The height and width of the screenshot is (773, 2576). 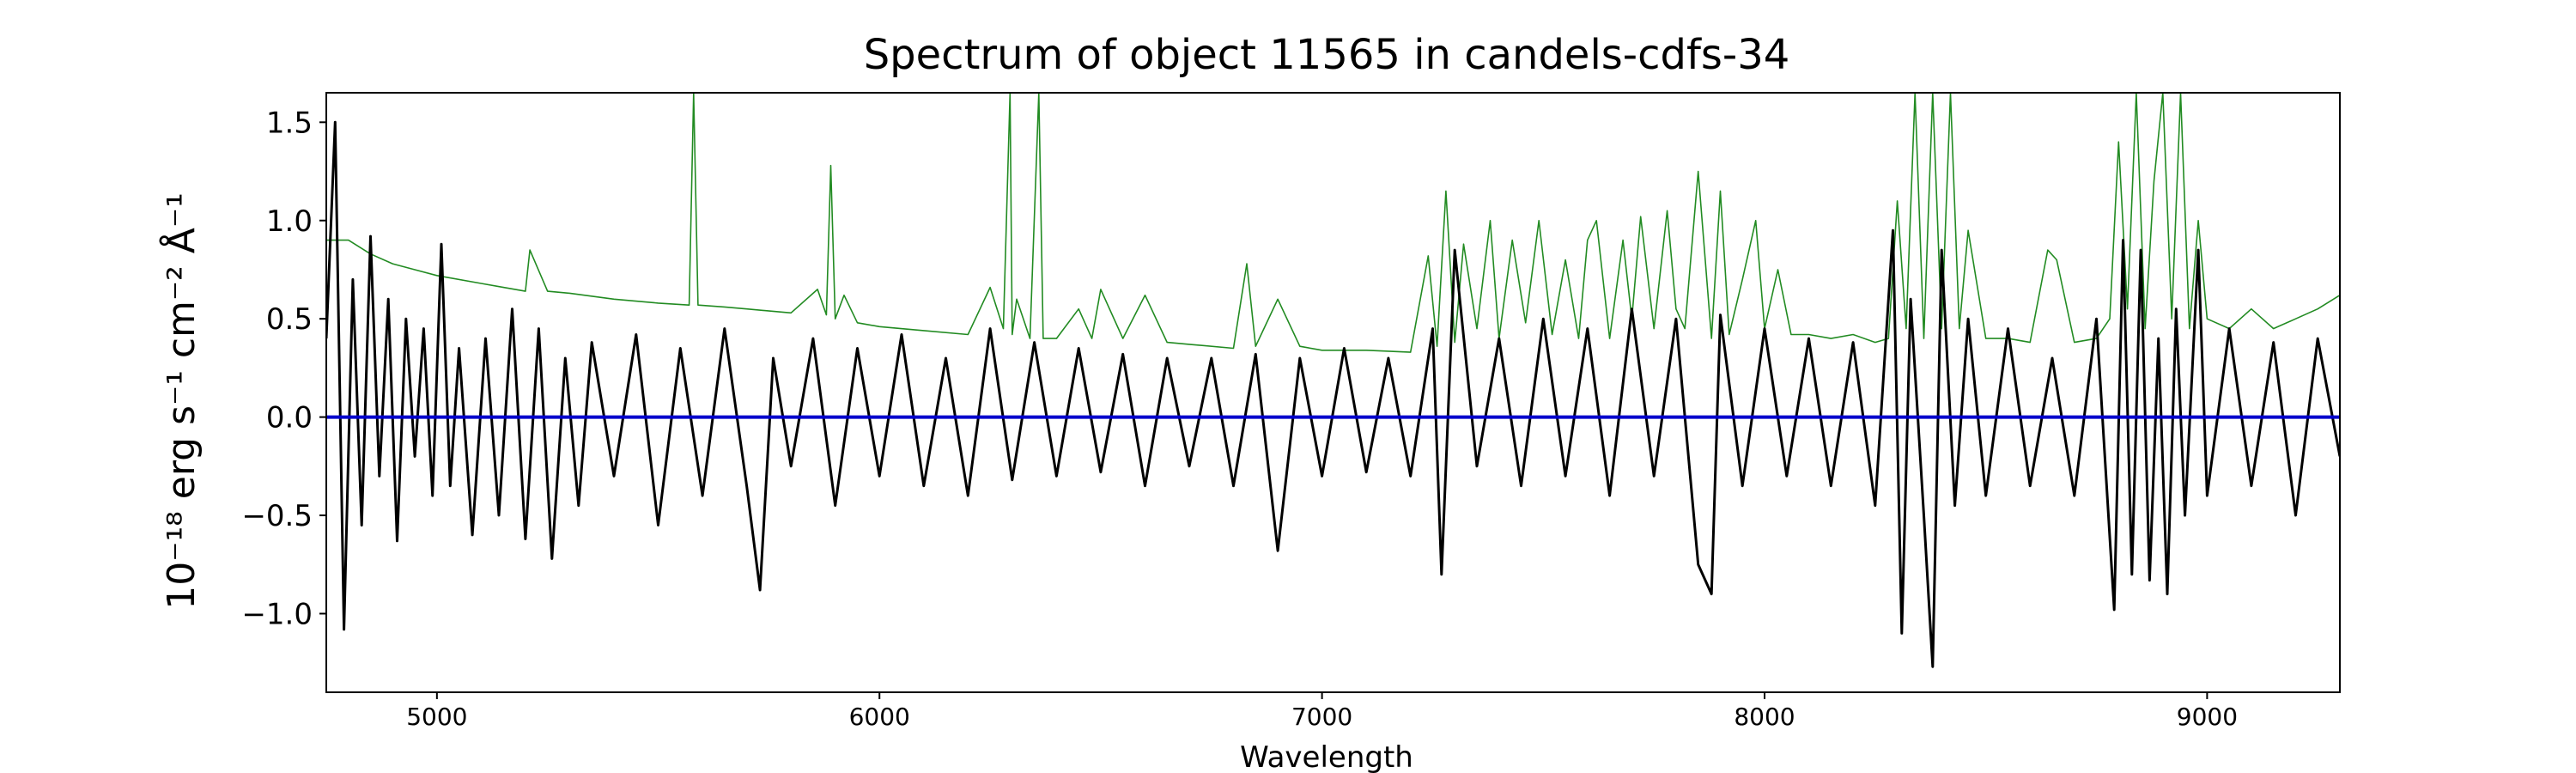 I want to click on x-tick-label: 8000, so click(x=1764, y=717).